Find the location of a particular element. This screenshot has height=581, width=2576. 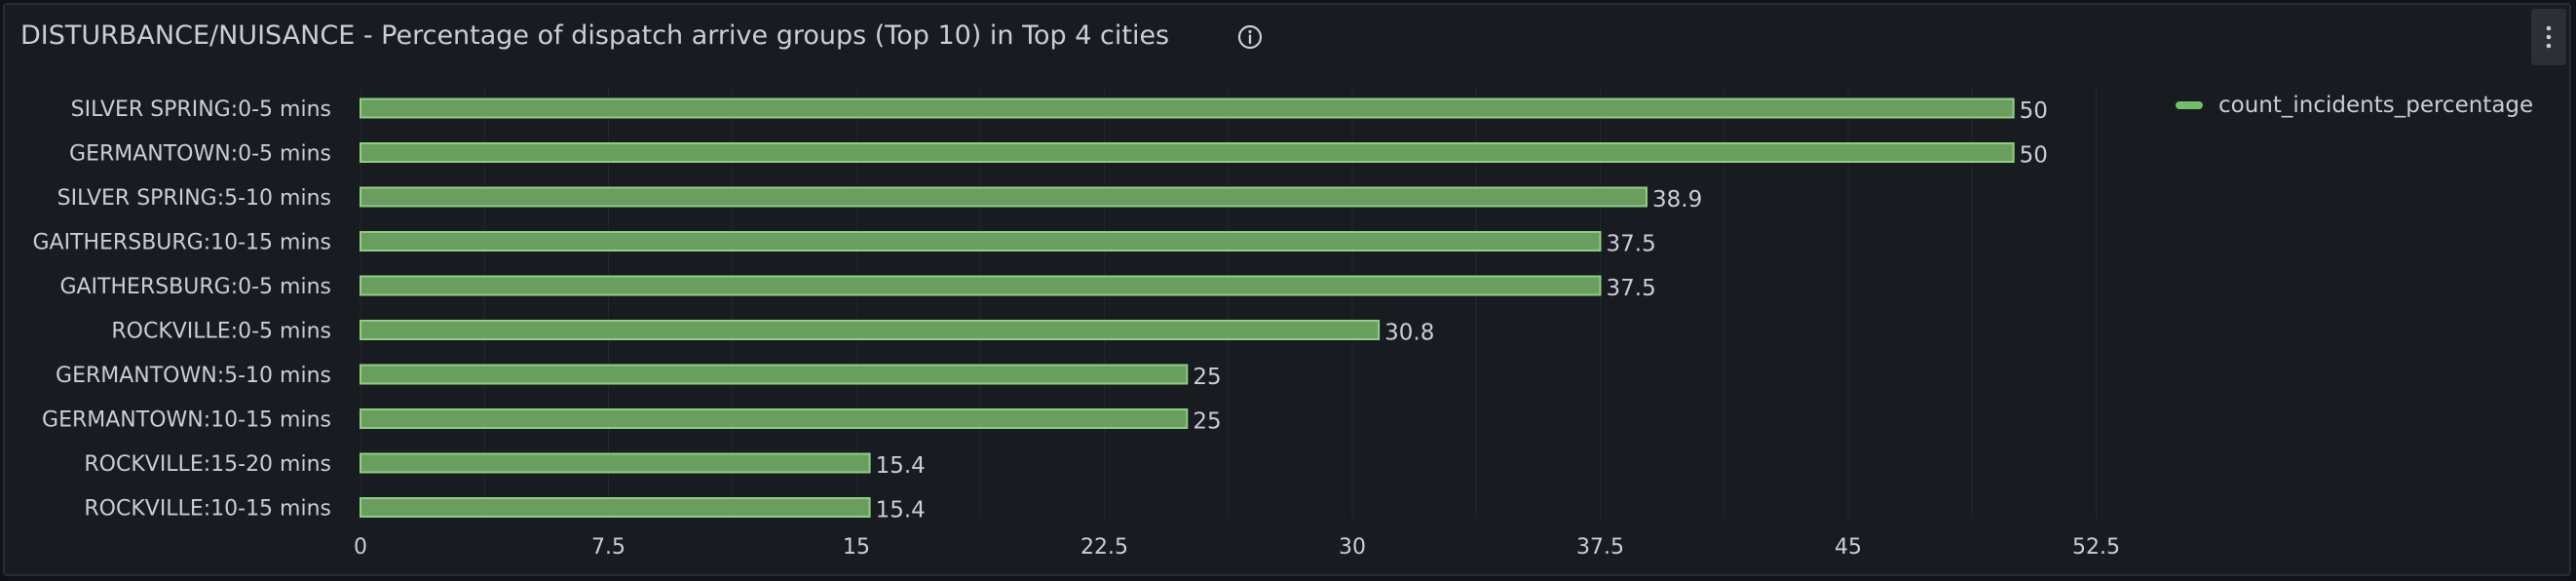

x-tick-label: 15 is located at coordinates (856, 547).